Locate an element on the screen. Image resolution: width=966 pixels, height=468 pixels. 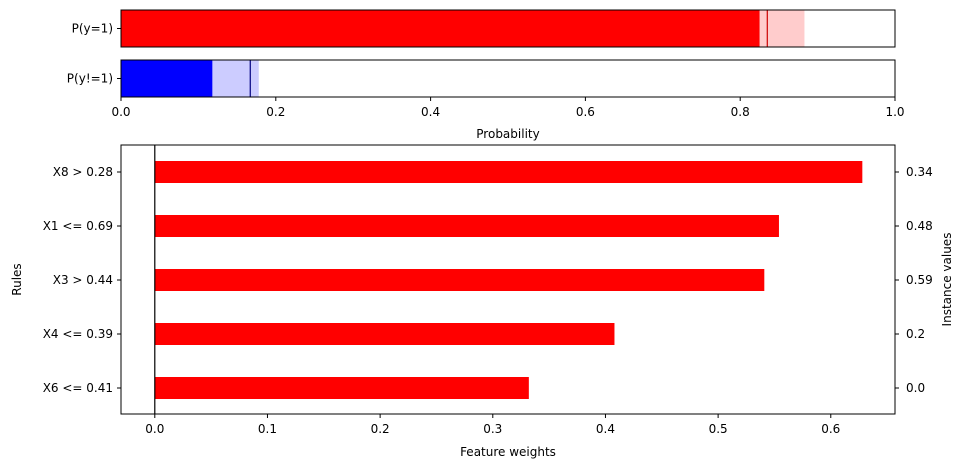
instance-value-label: 0.59 is located at coordinates (919, 280).